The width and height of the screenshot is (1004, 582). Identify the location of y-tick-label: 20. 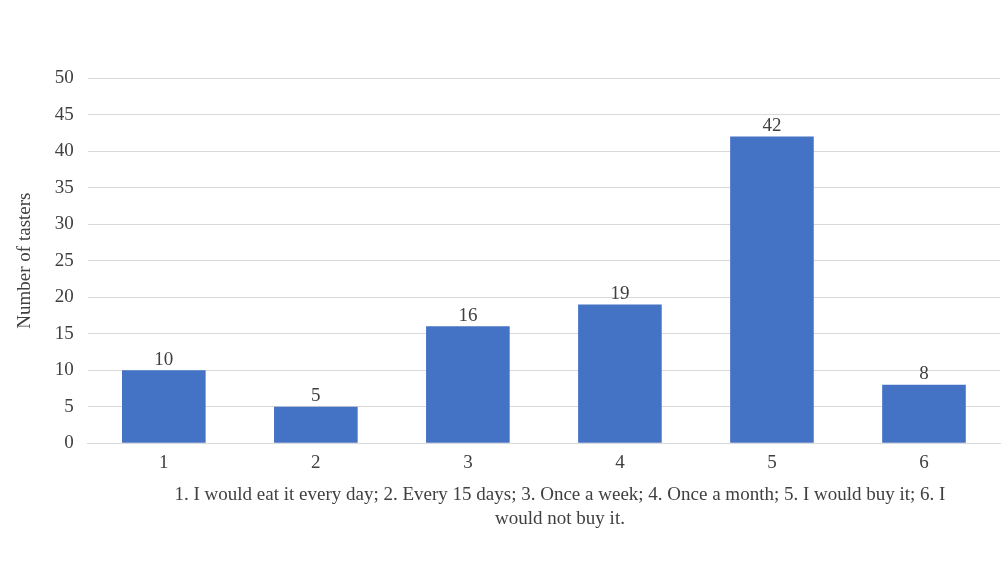
(64, 296).